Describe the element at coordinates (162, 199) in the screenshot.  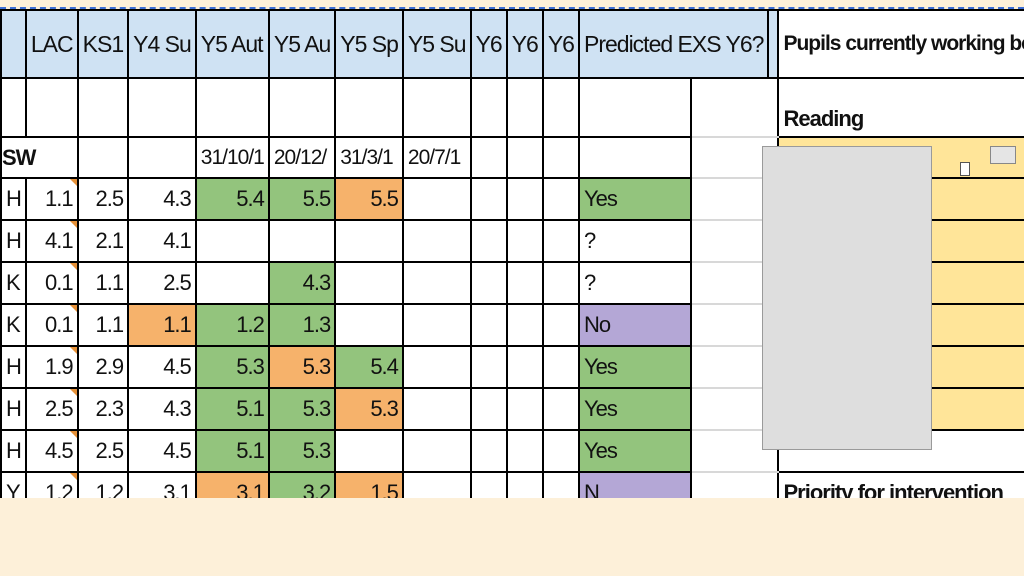
I see `cell-y4: 4.3` at that location.